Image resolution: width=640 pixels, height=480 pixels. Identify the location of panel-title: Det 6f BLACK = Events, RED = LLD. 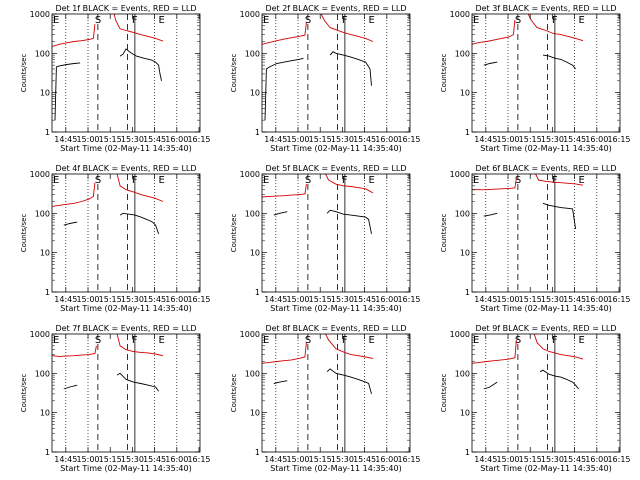
(545, 168).